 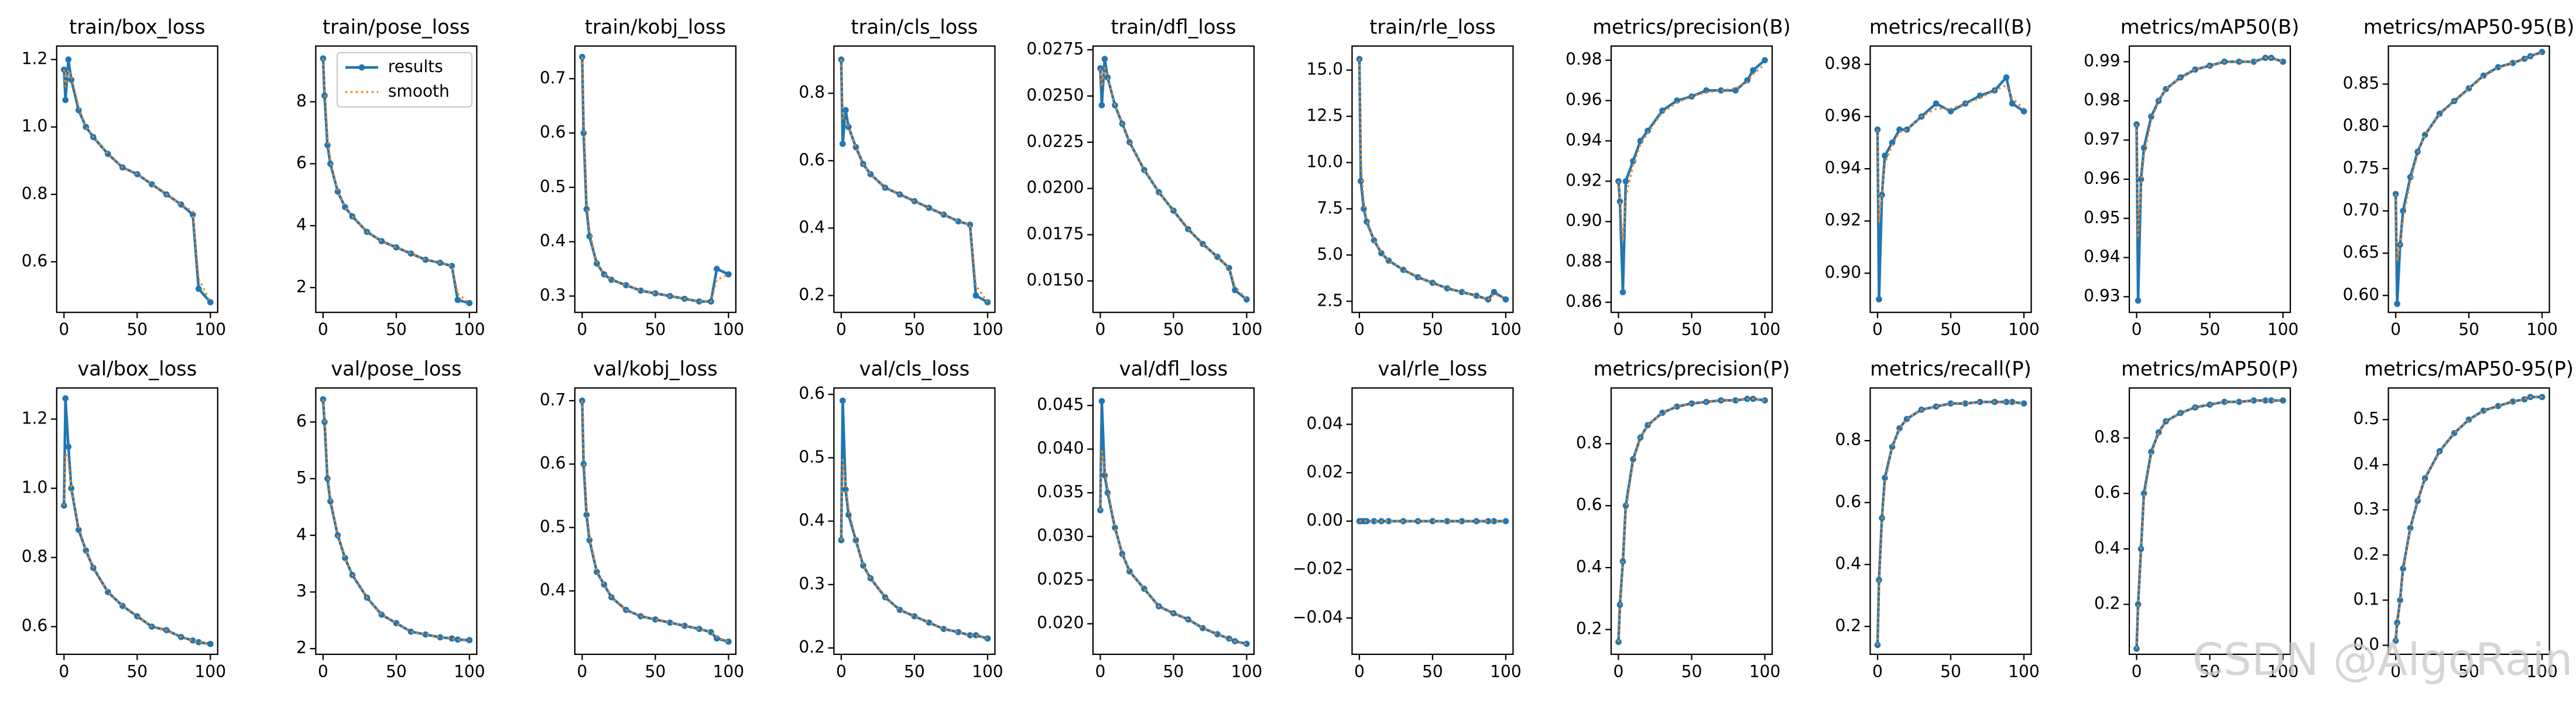 What do you see at coordinates (2361, 210) in the screenshot?
I see `y-tick-label: 0.70` at bounding box center [2361, 210].